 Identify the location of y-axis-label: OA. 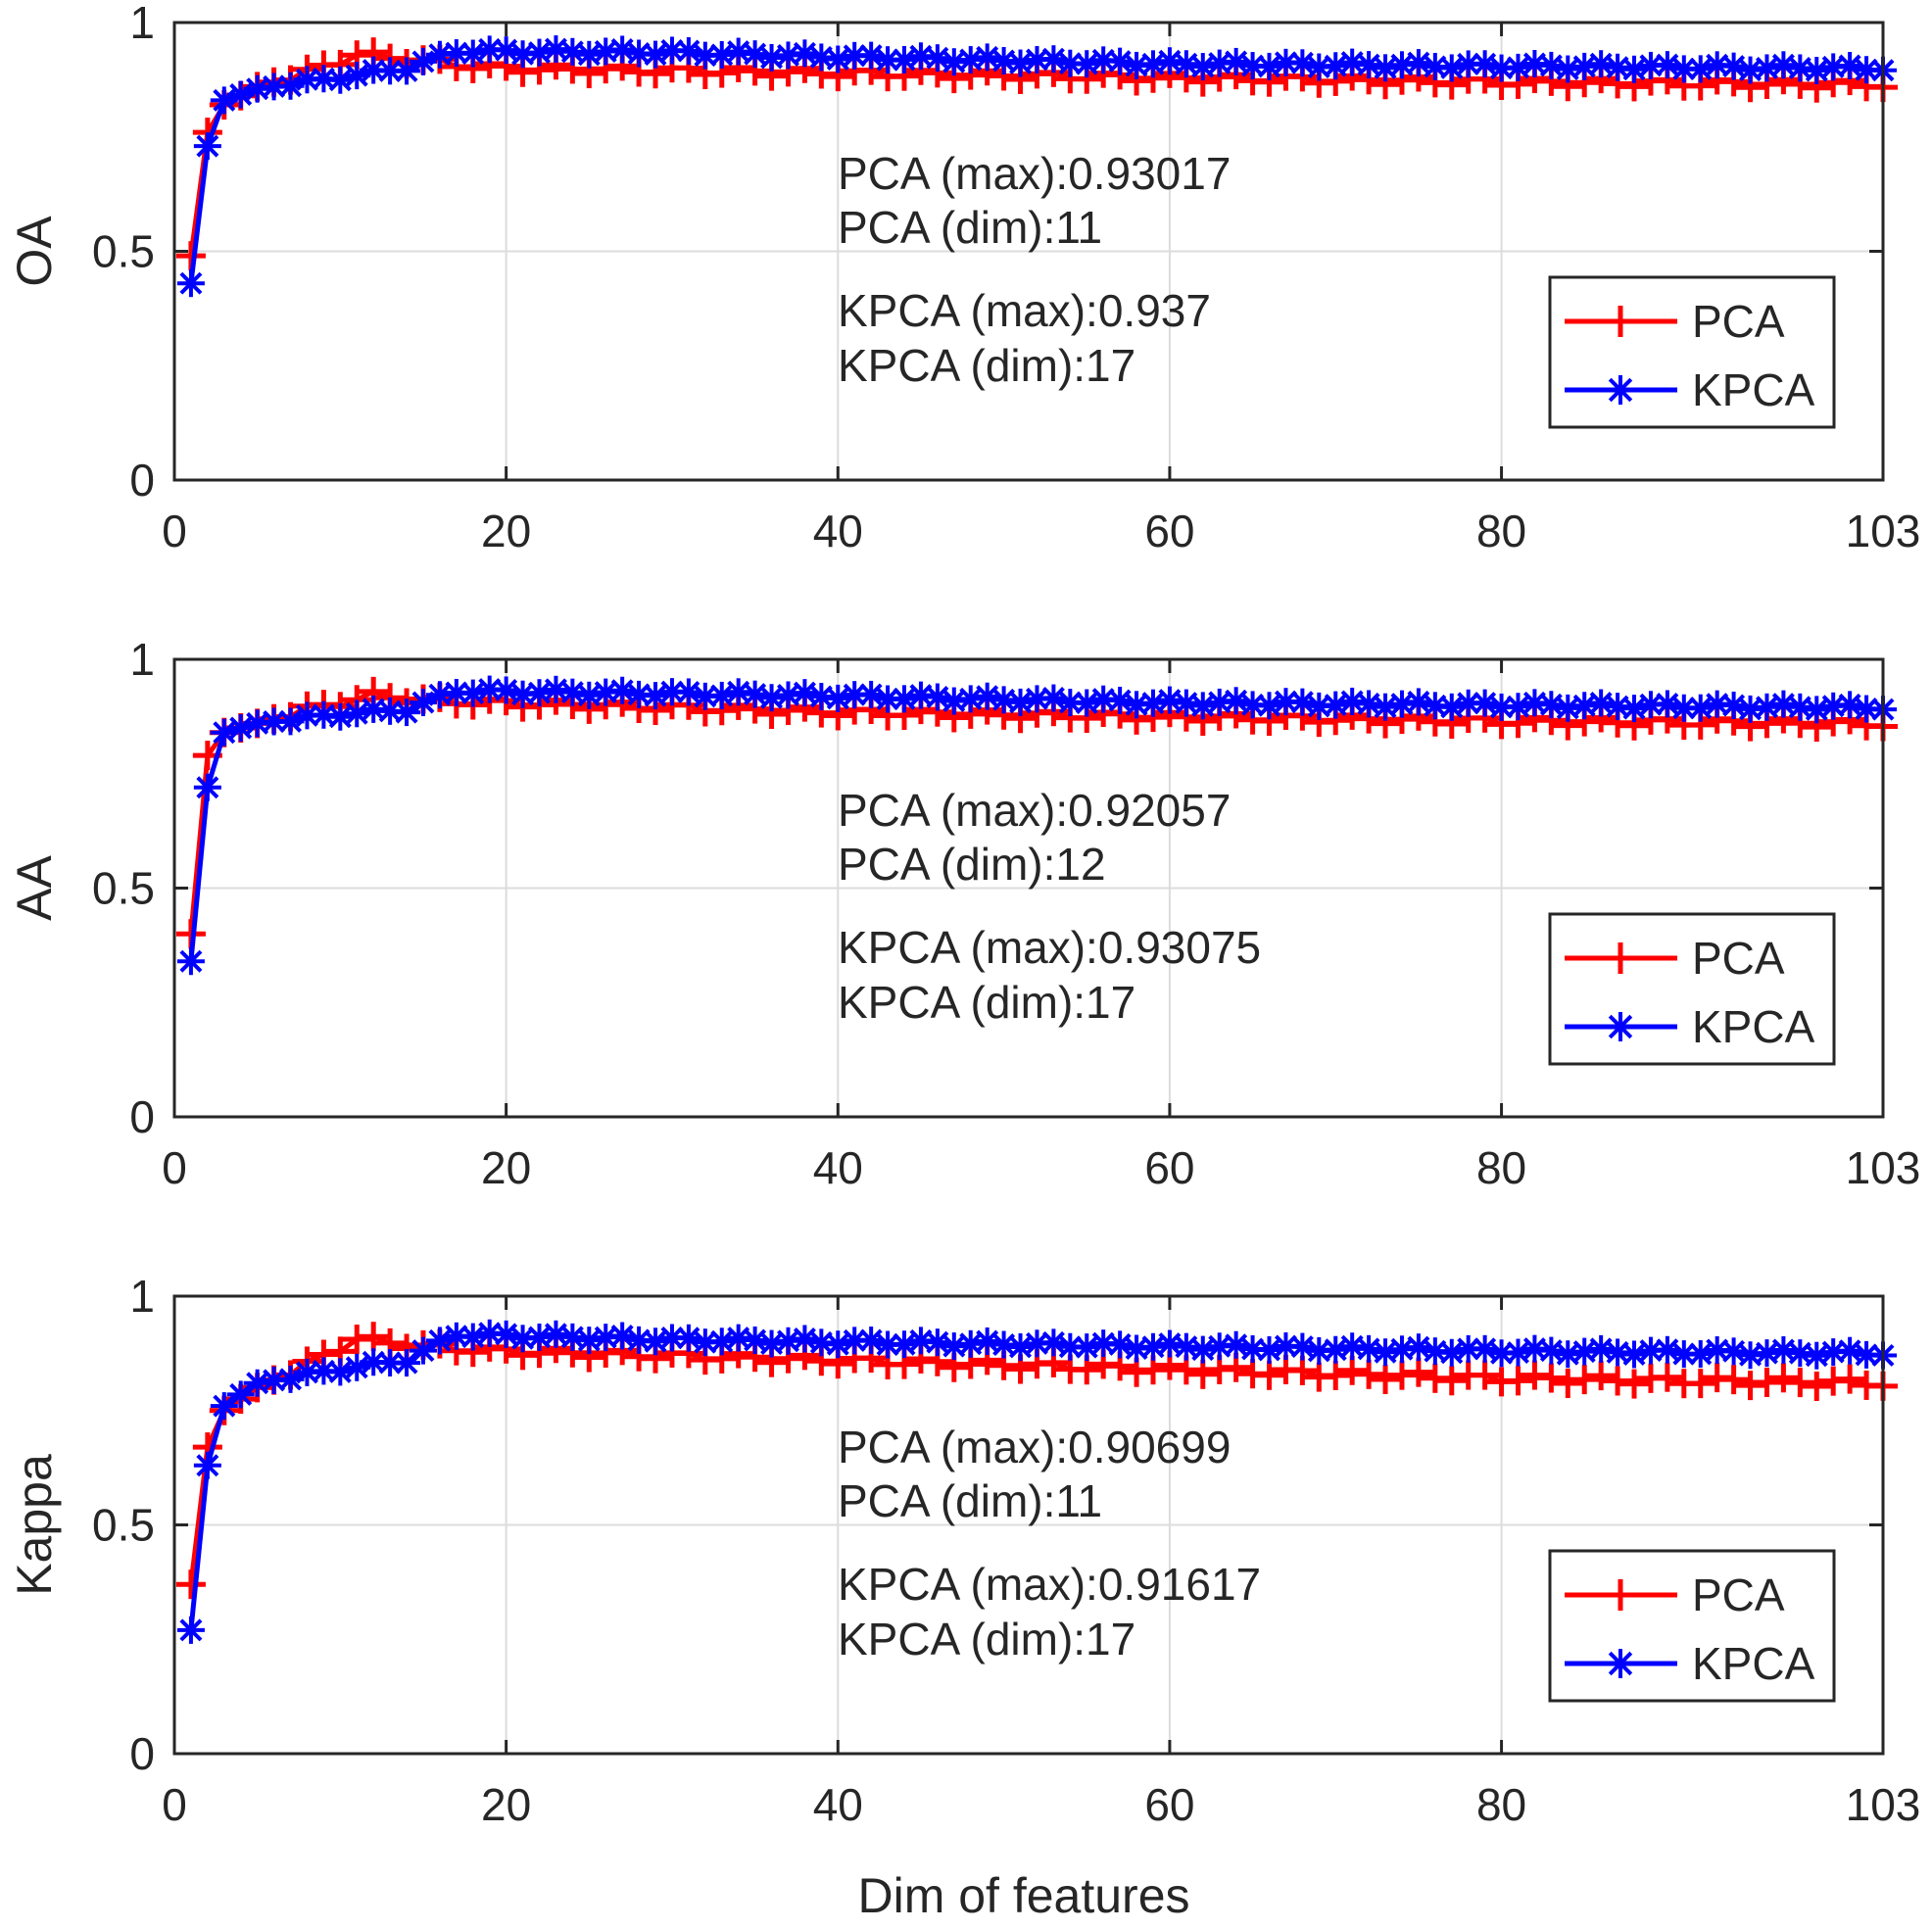
(34, 252).